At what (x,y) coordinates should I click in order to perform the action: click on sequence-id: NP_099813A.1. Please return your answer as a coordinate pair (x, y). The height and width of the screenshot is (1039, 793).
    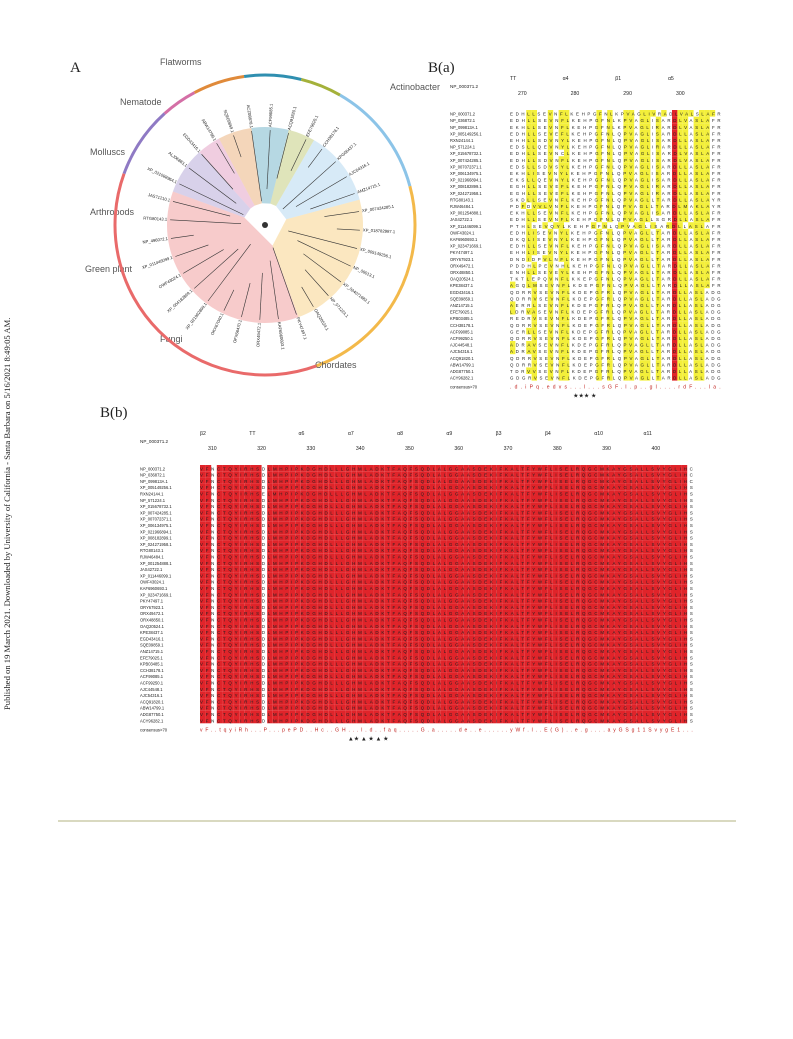
    Looking at the image, I should click on (464, 127).